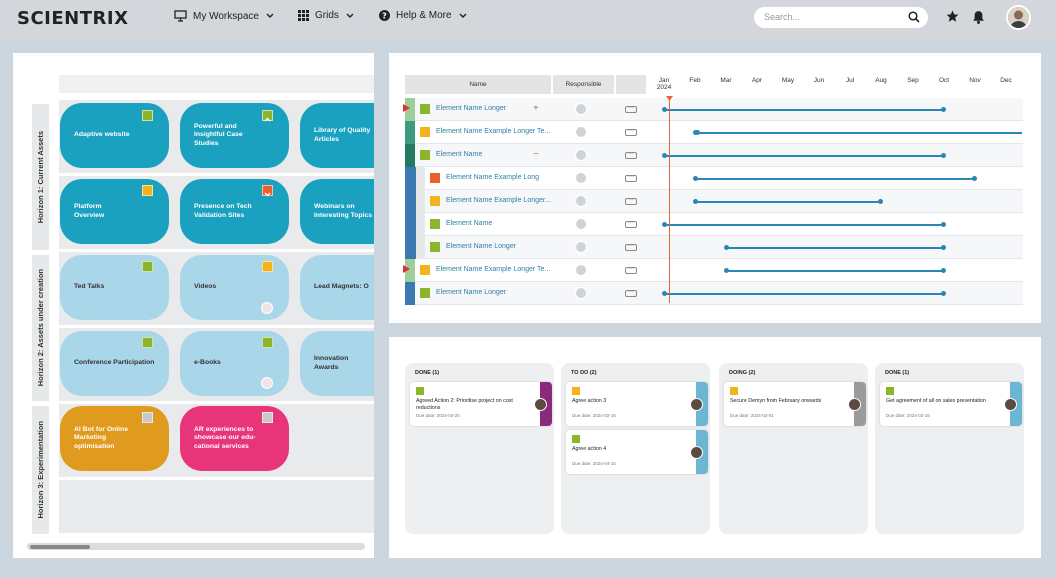 This screenshot has width=1056, height=578. I want to click on scrollbar-thumb, so click(60, 547).